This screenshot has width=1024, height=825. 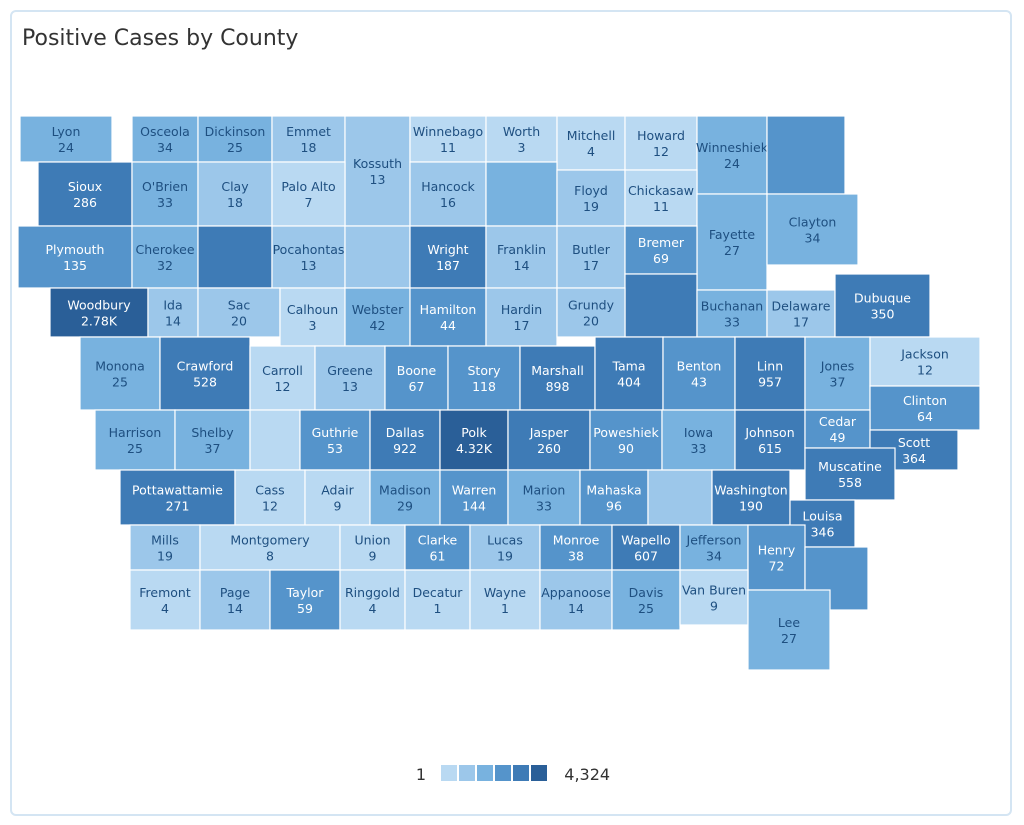 I want to click on county-audubon, so click(x=275, y=440).